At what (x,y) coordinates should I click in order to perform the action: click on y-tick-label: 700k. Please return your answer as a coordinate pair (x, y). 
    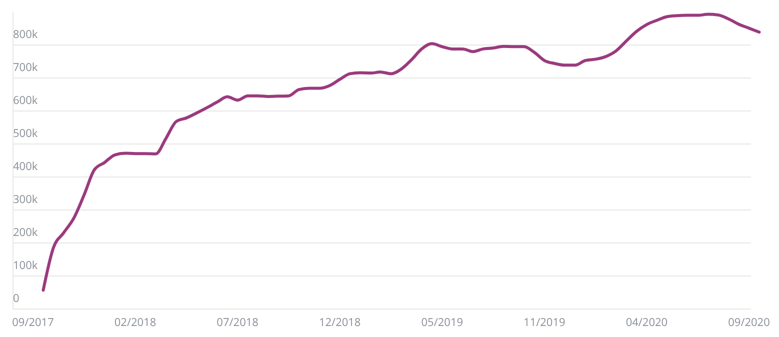
    Looking at the image, I should click on (25, 67).